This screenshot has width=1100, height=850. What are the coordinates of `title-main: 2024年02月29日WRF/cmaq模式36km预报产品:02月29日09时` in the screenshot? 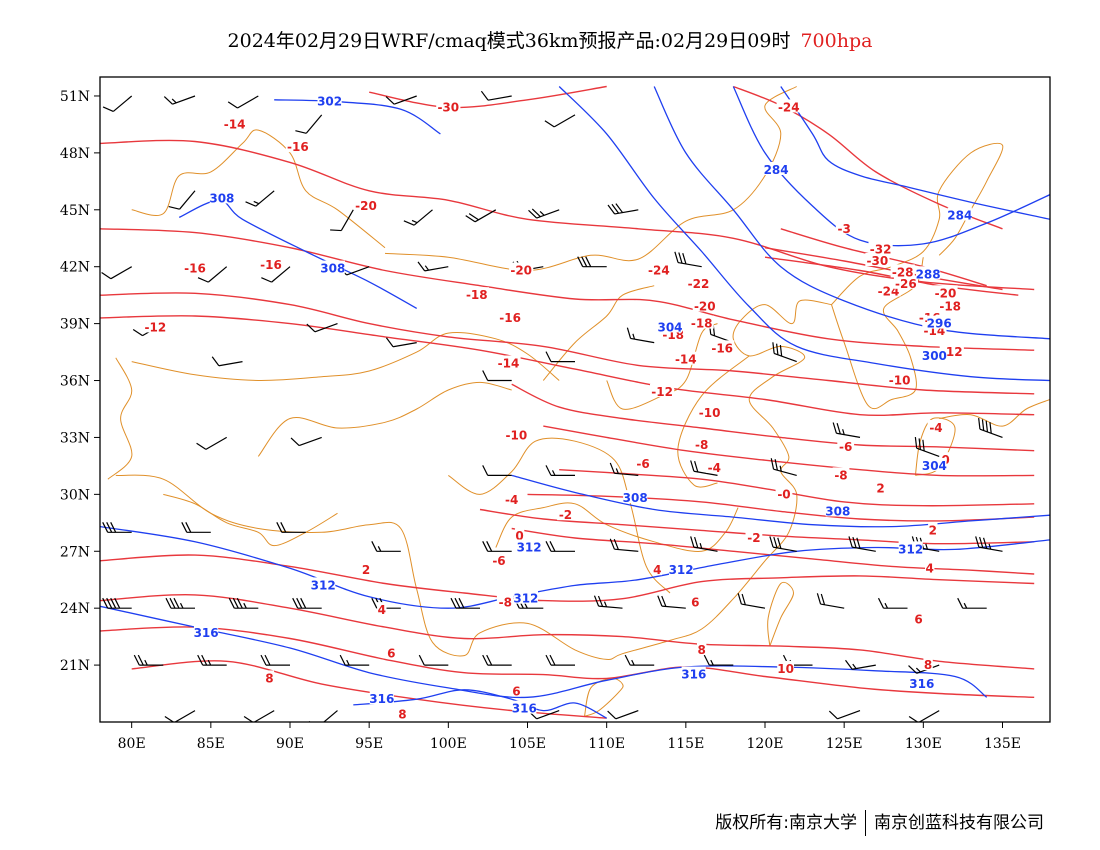 It's located at (509, 41).